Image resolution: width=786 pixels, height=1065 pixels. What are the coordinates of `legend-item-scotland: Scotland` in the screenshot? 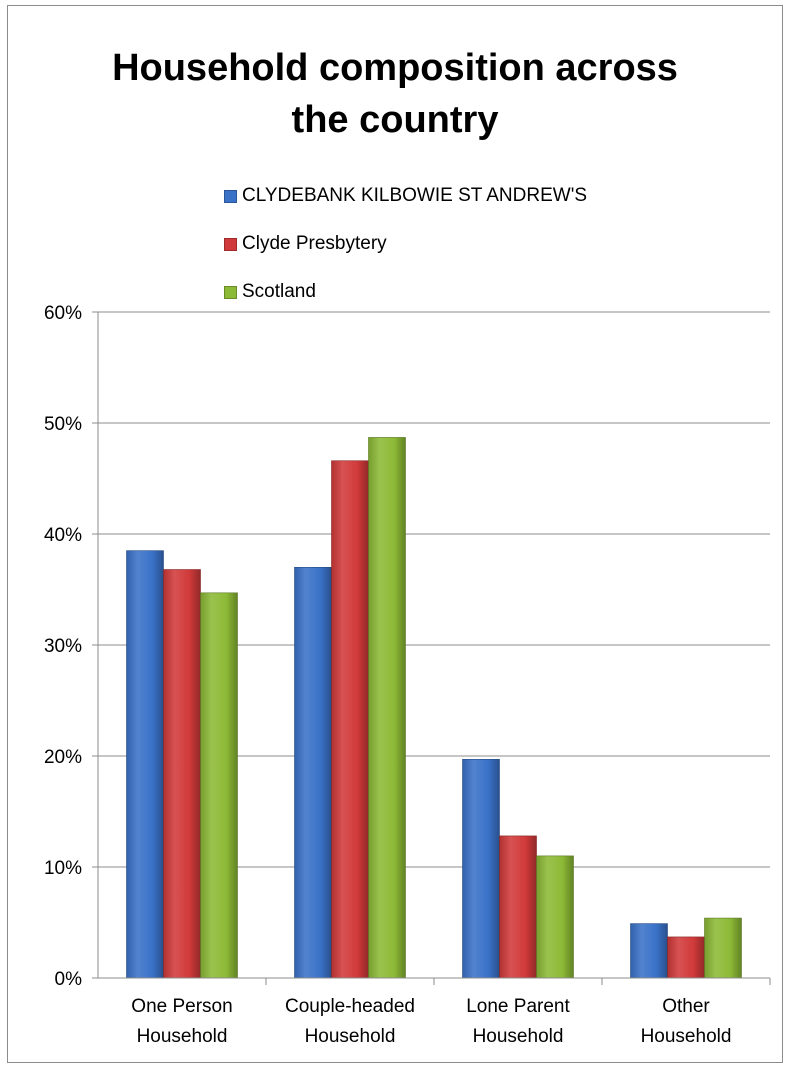 It's located at (405, 292).